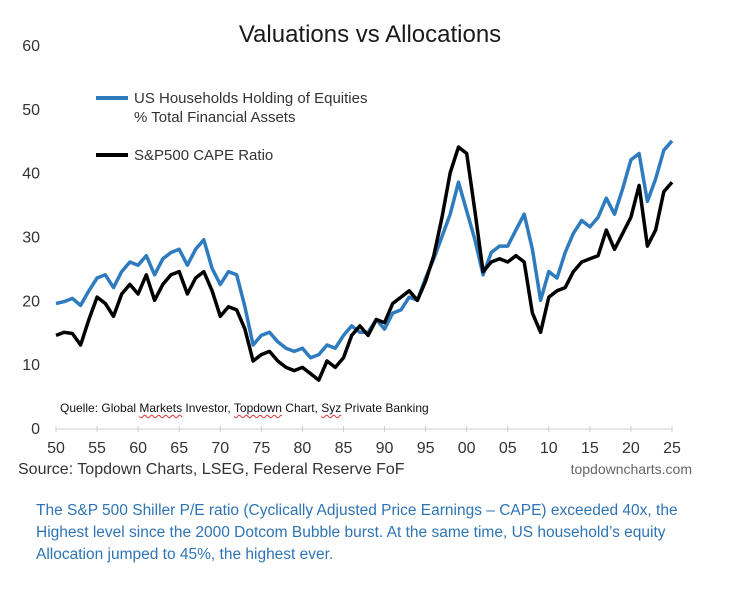 The height and width of the screenshot is (591, 736). What do you see at coordinates (364, 441) in the screenshot?
I see `x-axis: 50 55 60 65 70 75 80 85 90 95 00 05 10 15 20 25` at bounding box center [364, 441].